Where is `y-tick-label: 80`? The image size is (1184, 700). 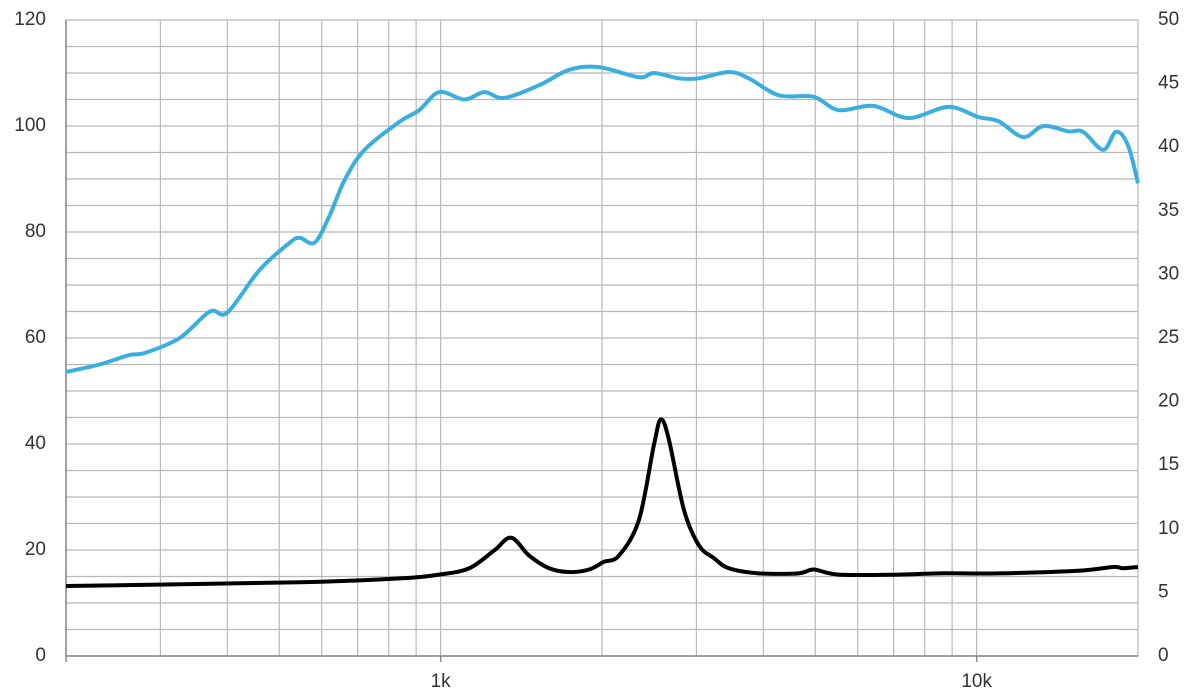 y-tick-label: 80 is located at coordinates (35, 231).